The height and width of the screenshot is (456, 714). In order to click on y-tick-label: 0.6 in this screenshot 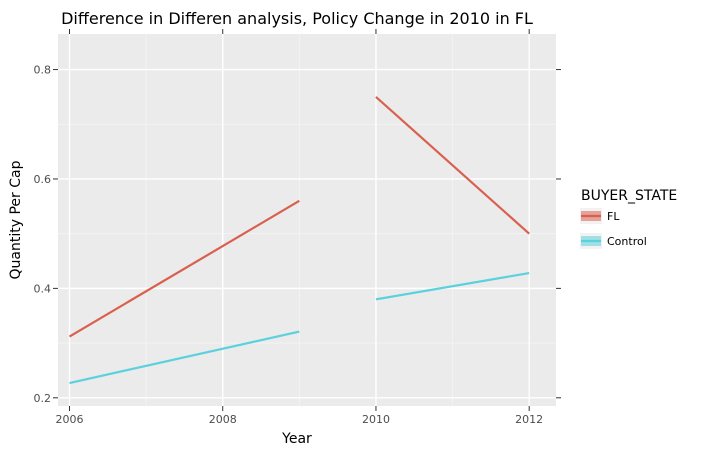, I will do `click(43, 179)`.